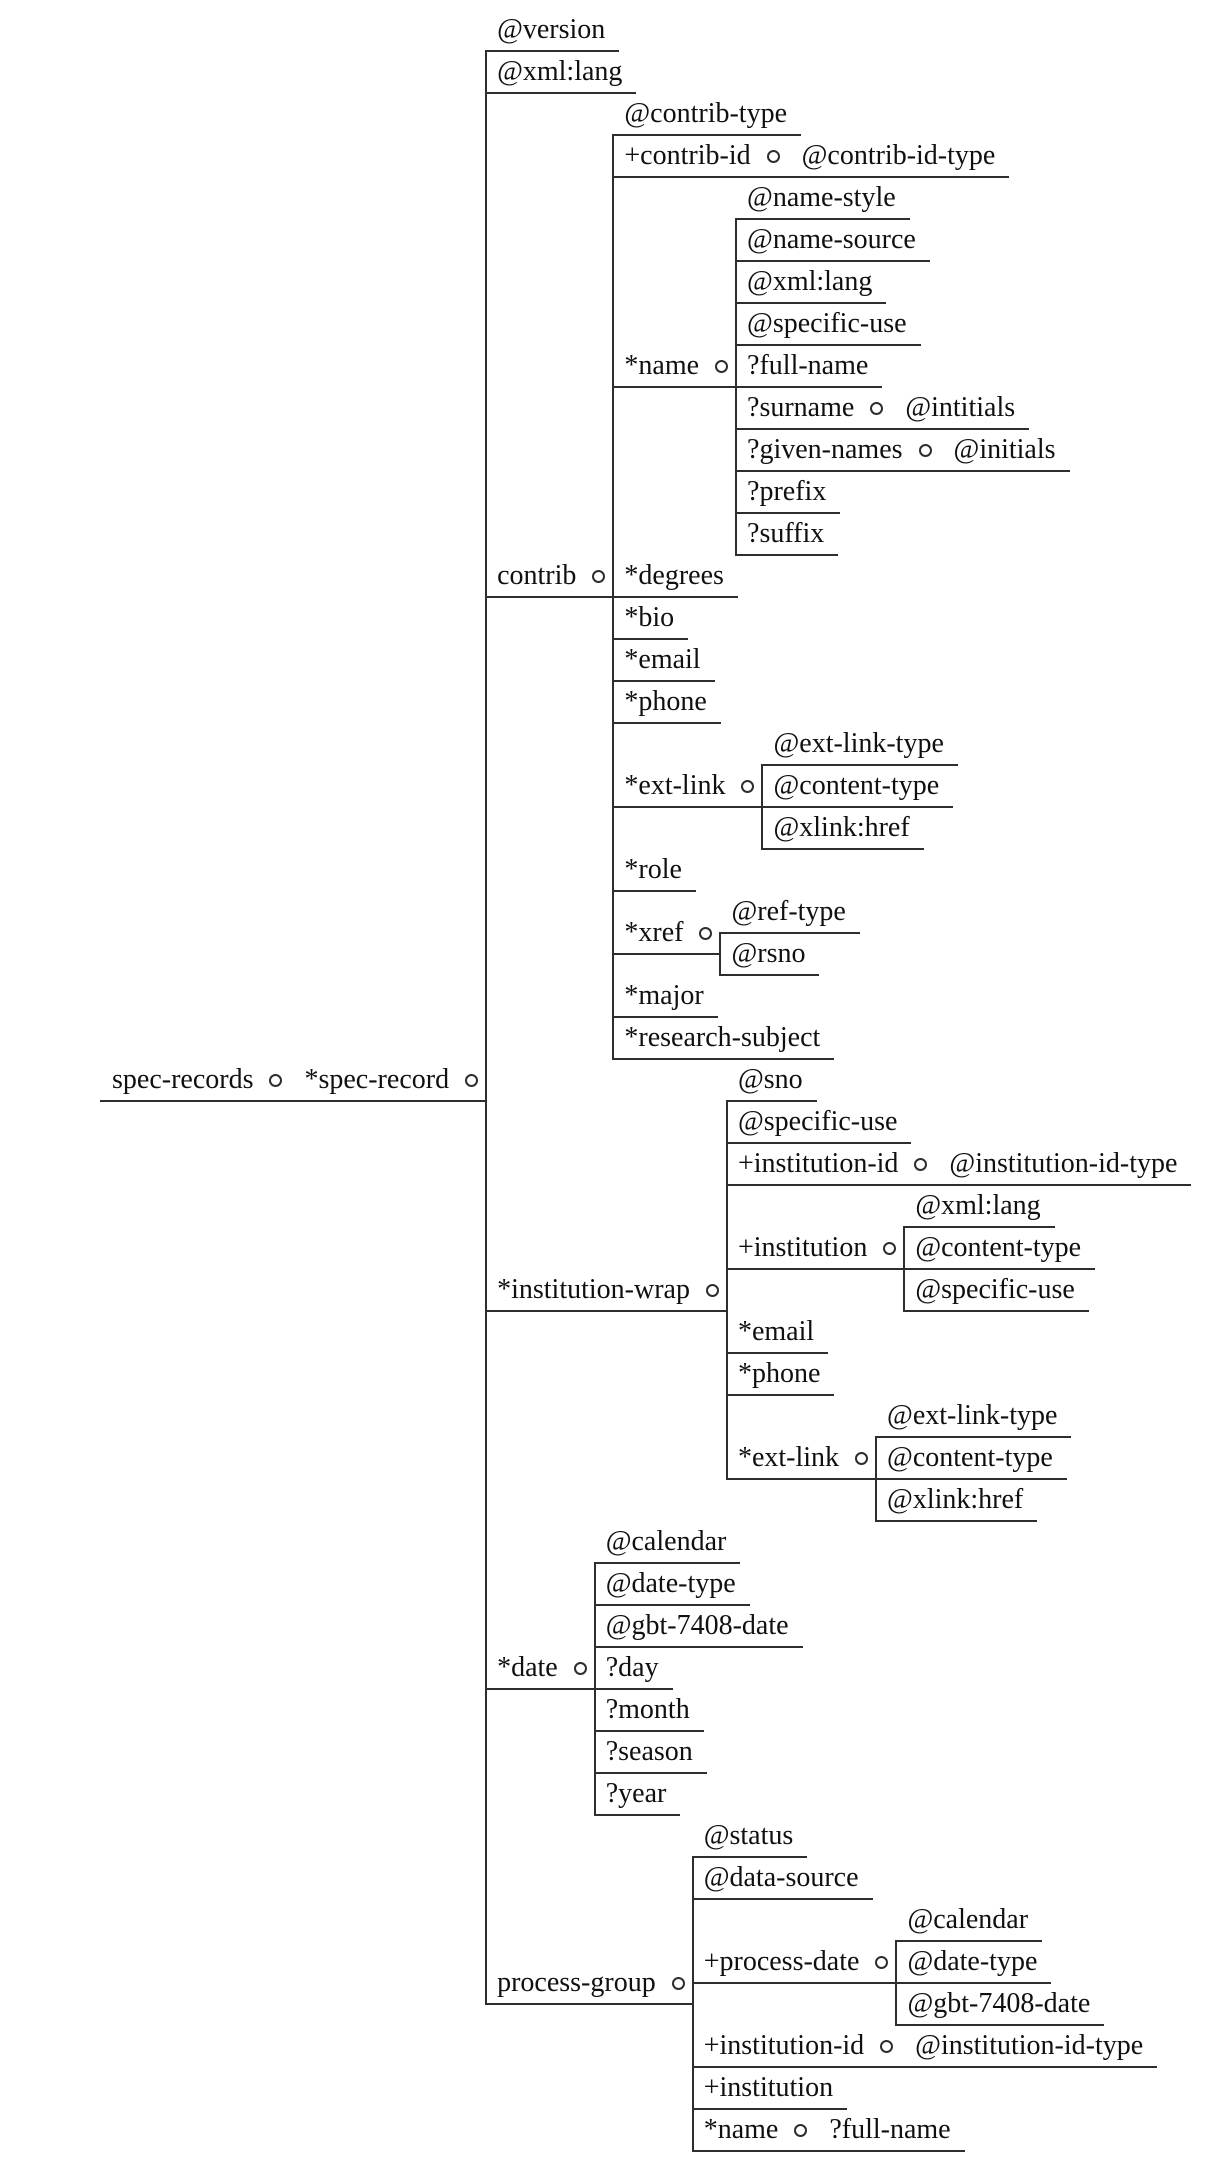  I want to click on node-label: ?surname, so click(801, 407).